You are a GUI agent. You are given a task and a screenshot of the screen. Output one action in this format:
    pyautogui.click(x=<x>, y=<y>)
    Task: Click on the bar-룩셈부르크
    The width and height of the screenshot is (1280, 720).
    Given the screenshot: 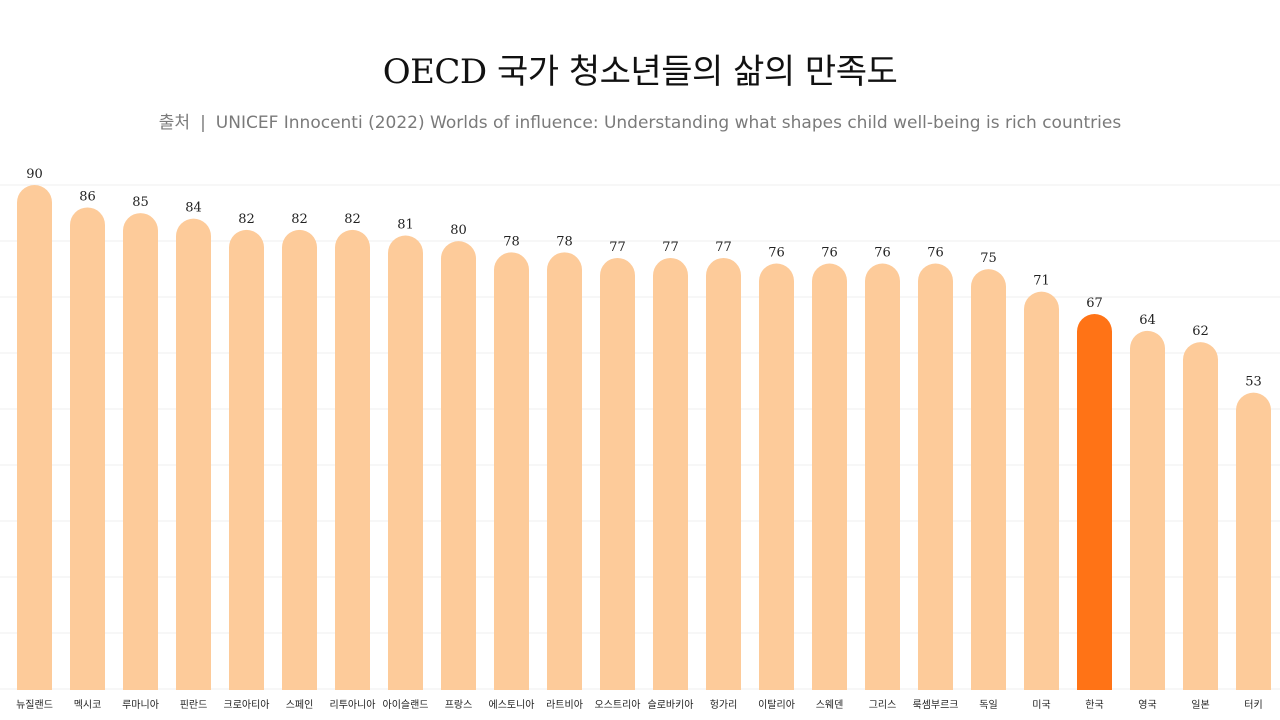 What is the action you would take?
    pyautogui.click(x=935, y=476)
    